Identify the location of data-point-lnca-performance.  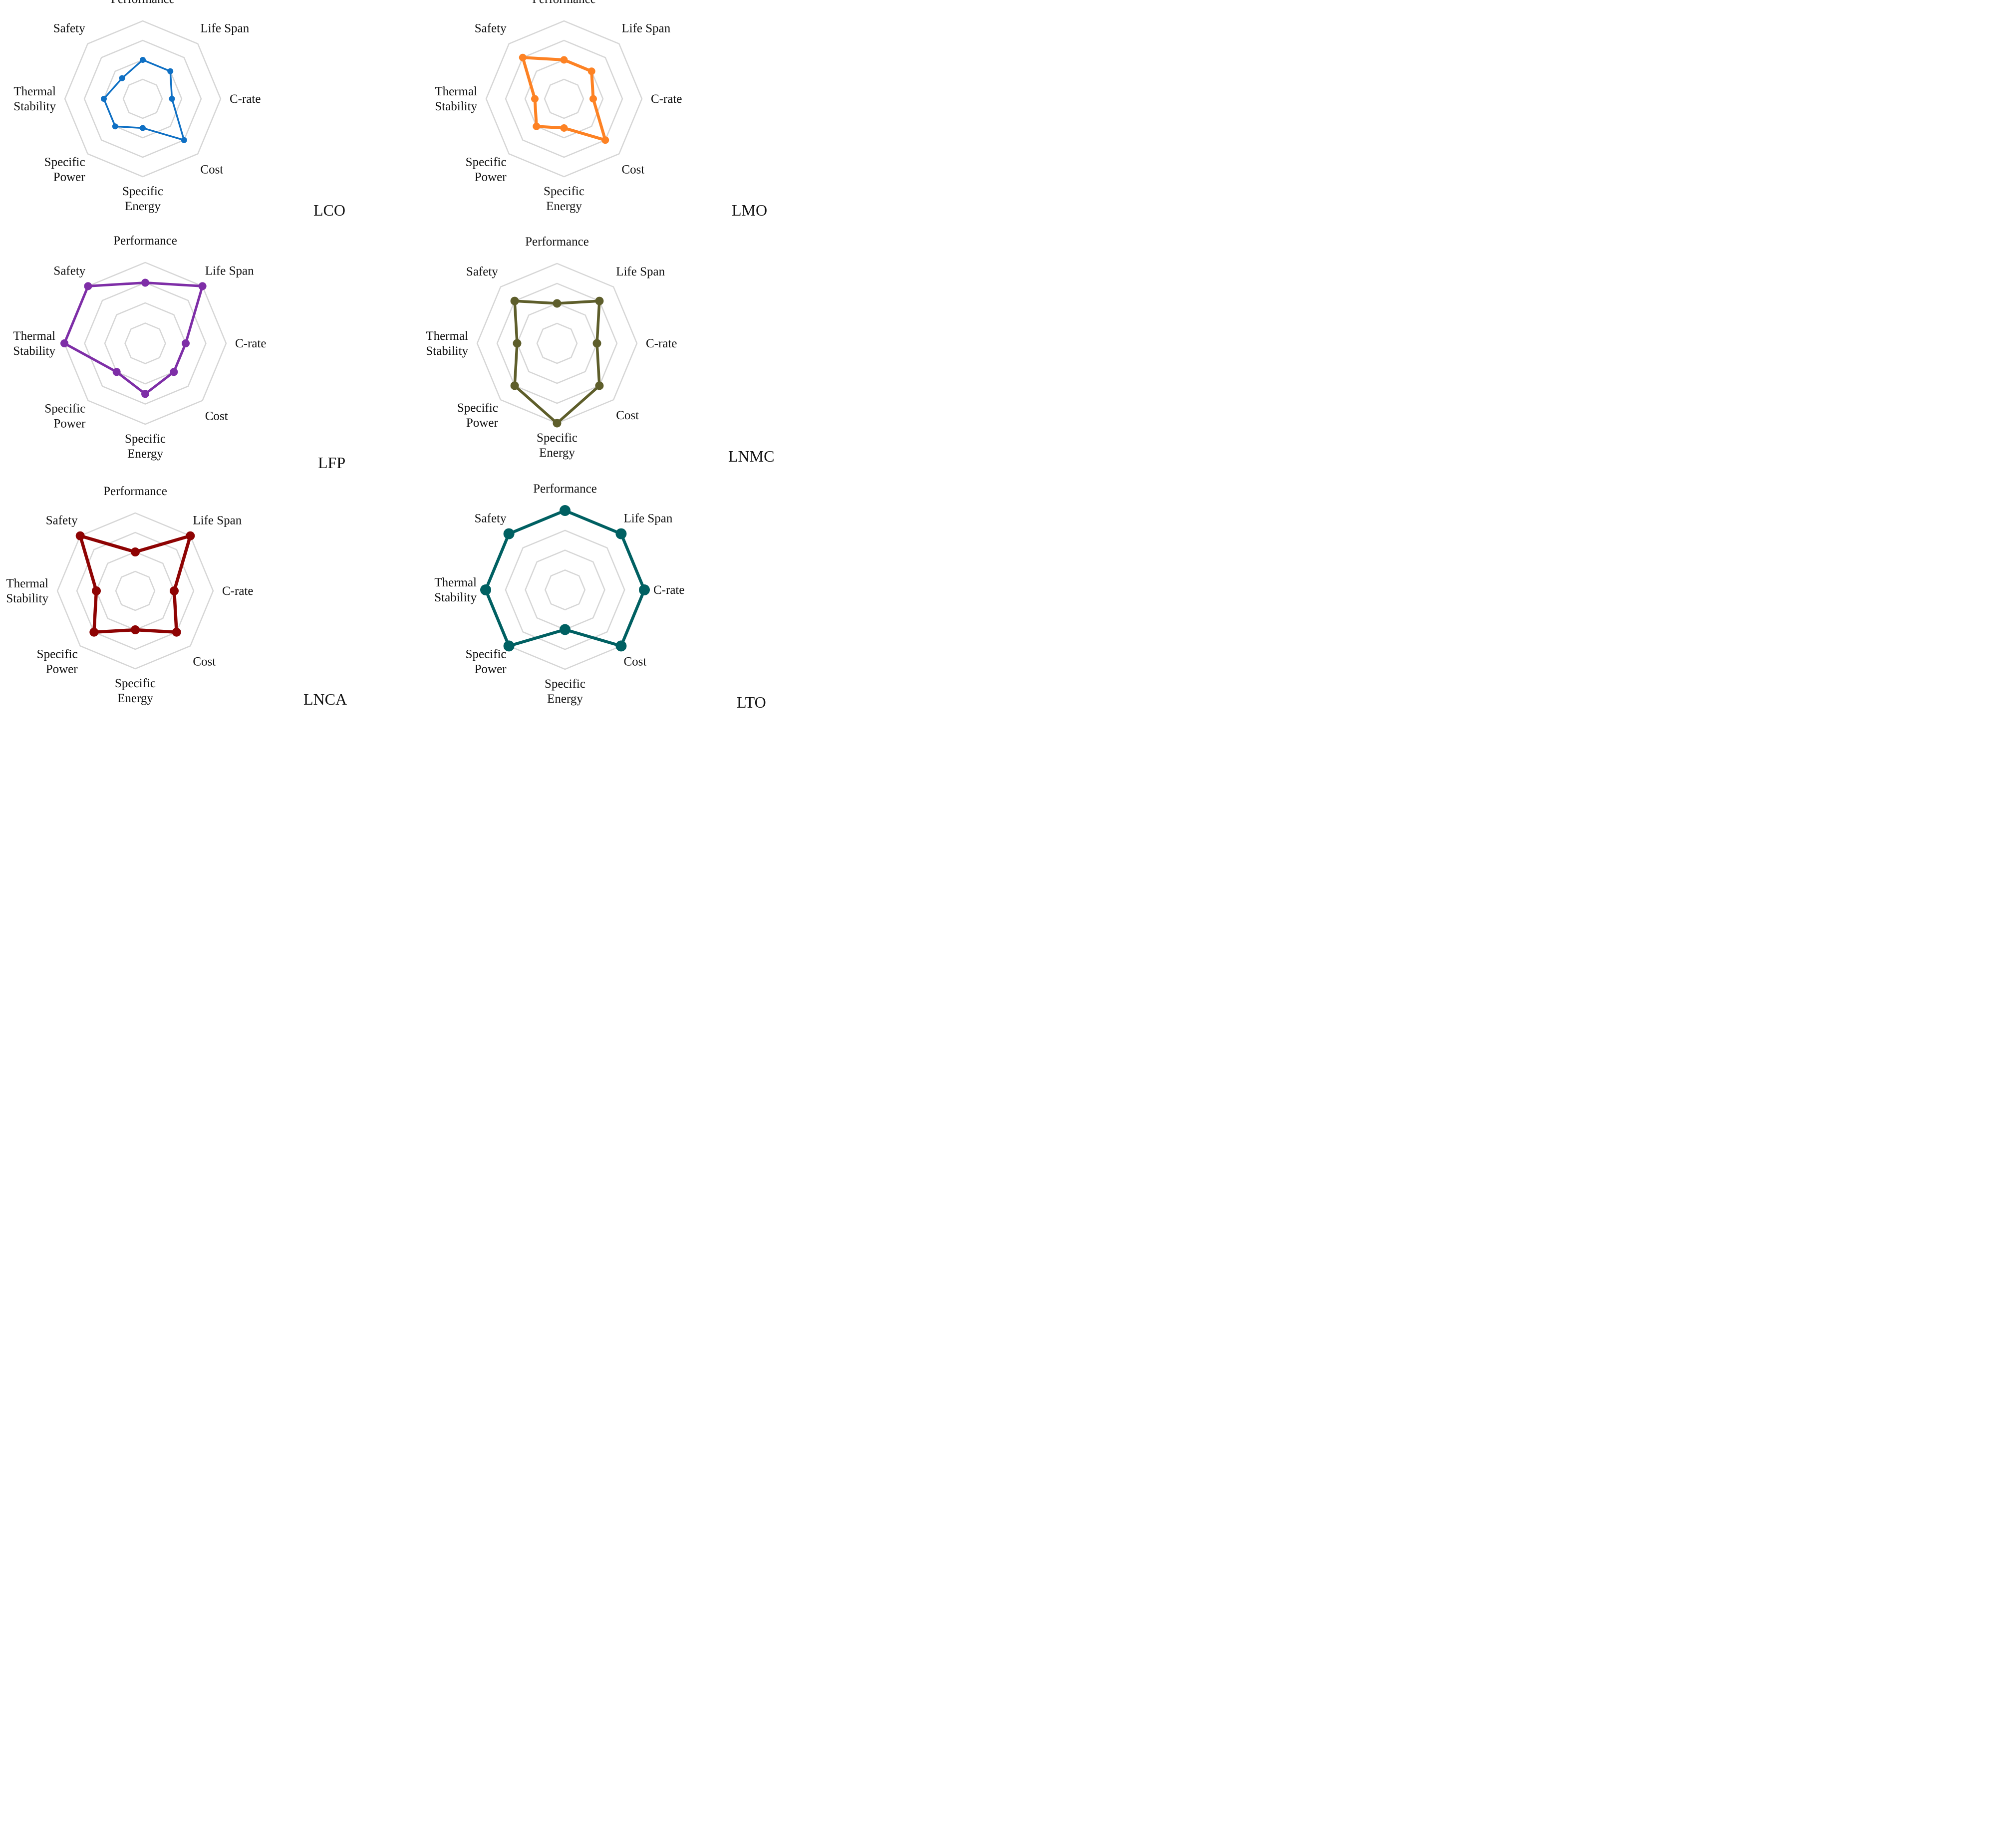
(136, 551).